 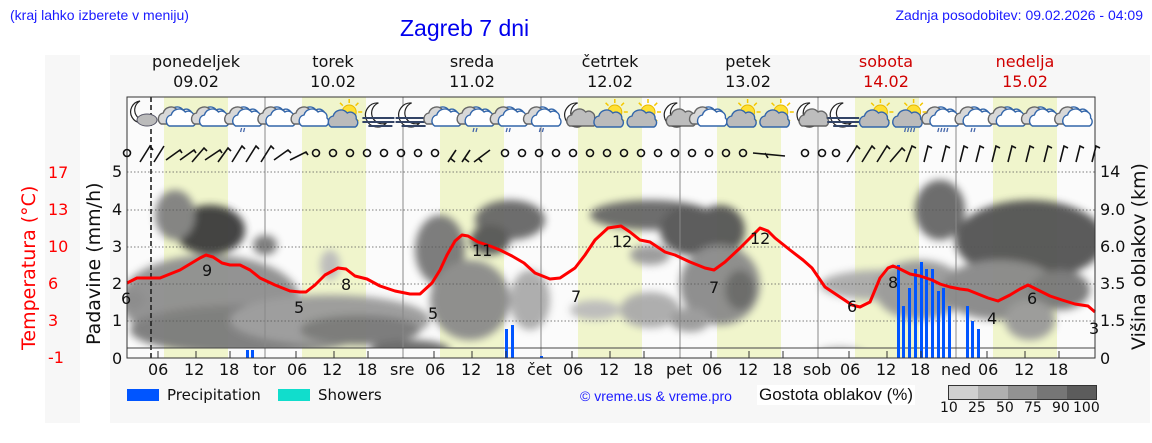 What do you see at coordinates (472, 71) in the screenshot?
I see `day-header-wed: sreda 11.02` at bounding box center [472, 71].